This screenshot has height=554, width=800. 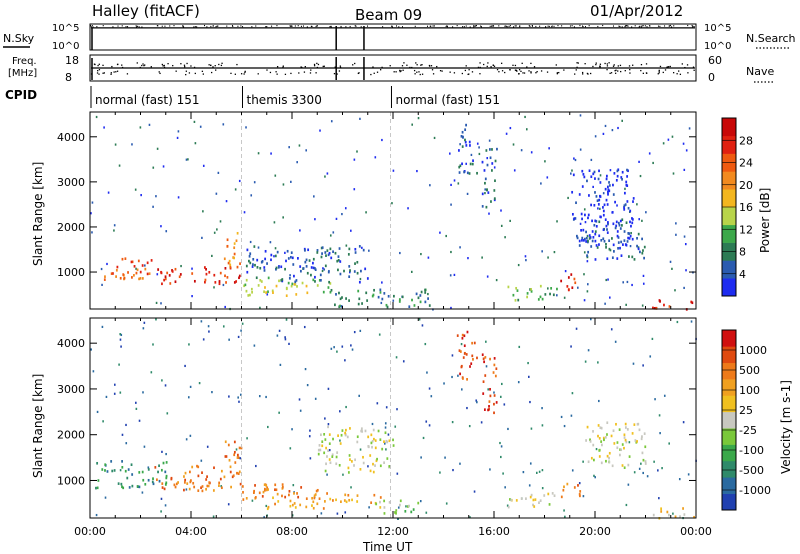 I want to click on nave-label: Nave, so click(x=760, y=71).